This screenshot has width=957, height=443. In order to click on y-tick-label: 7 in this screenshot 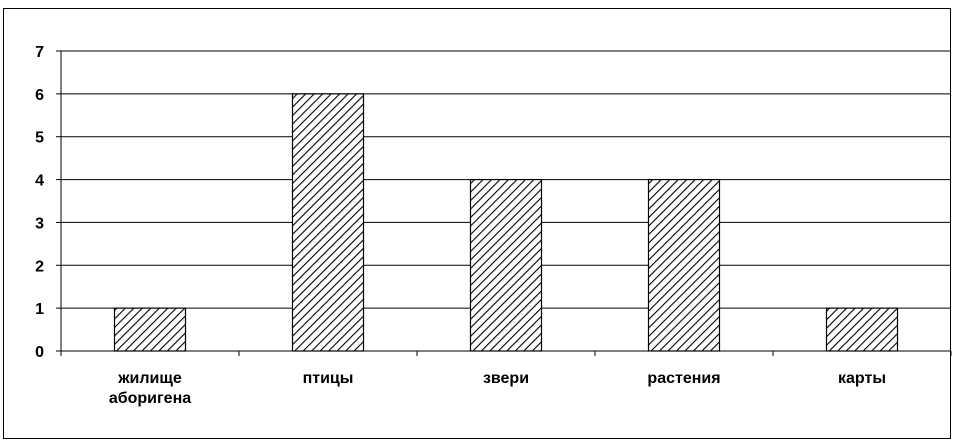, I will do `click(39, 52)`.